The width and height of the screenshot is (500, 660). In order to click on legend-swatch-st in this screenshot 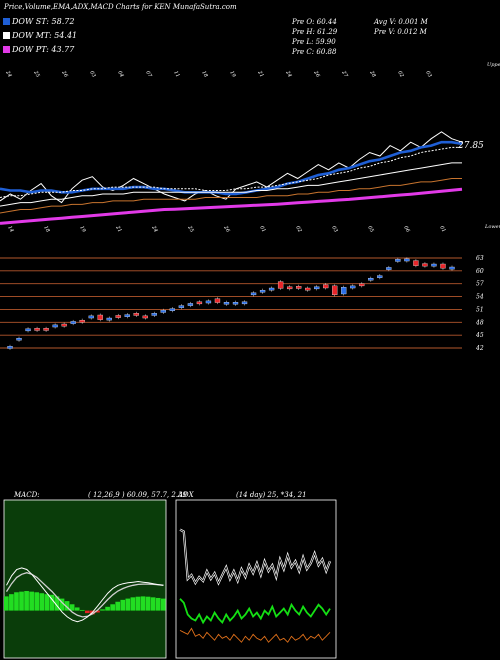, I will do `click(6, 21)`.